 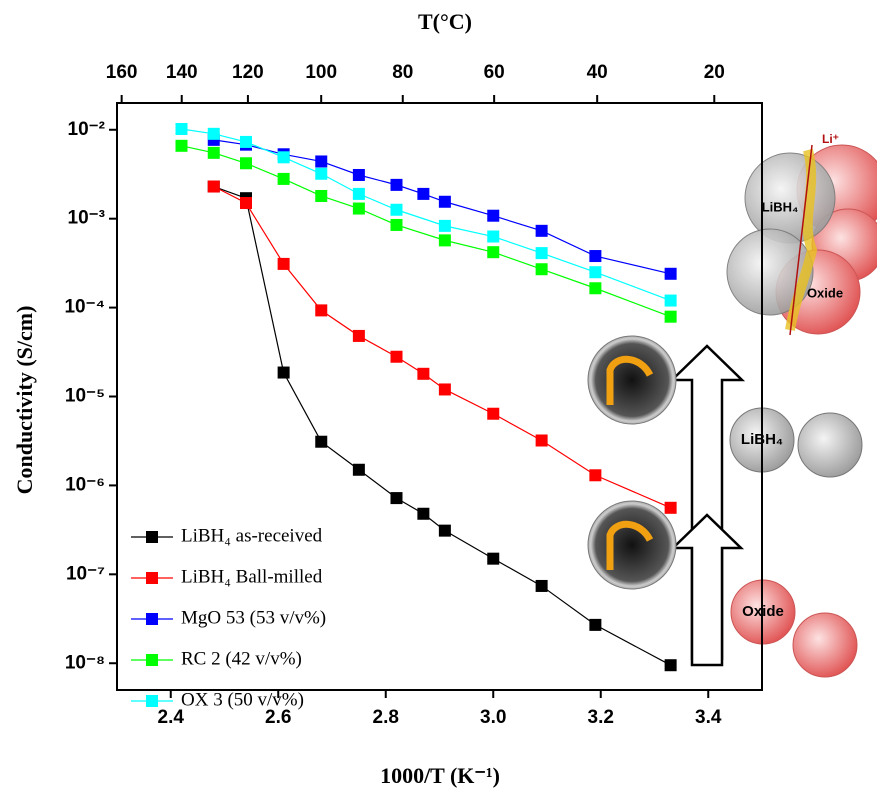 What do you see at coordinates (493, 717) in the screenshot?
I see `x-tick-label: 3.0` at bounding box center [493, 717].